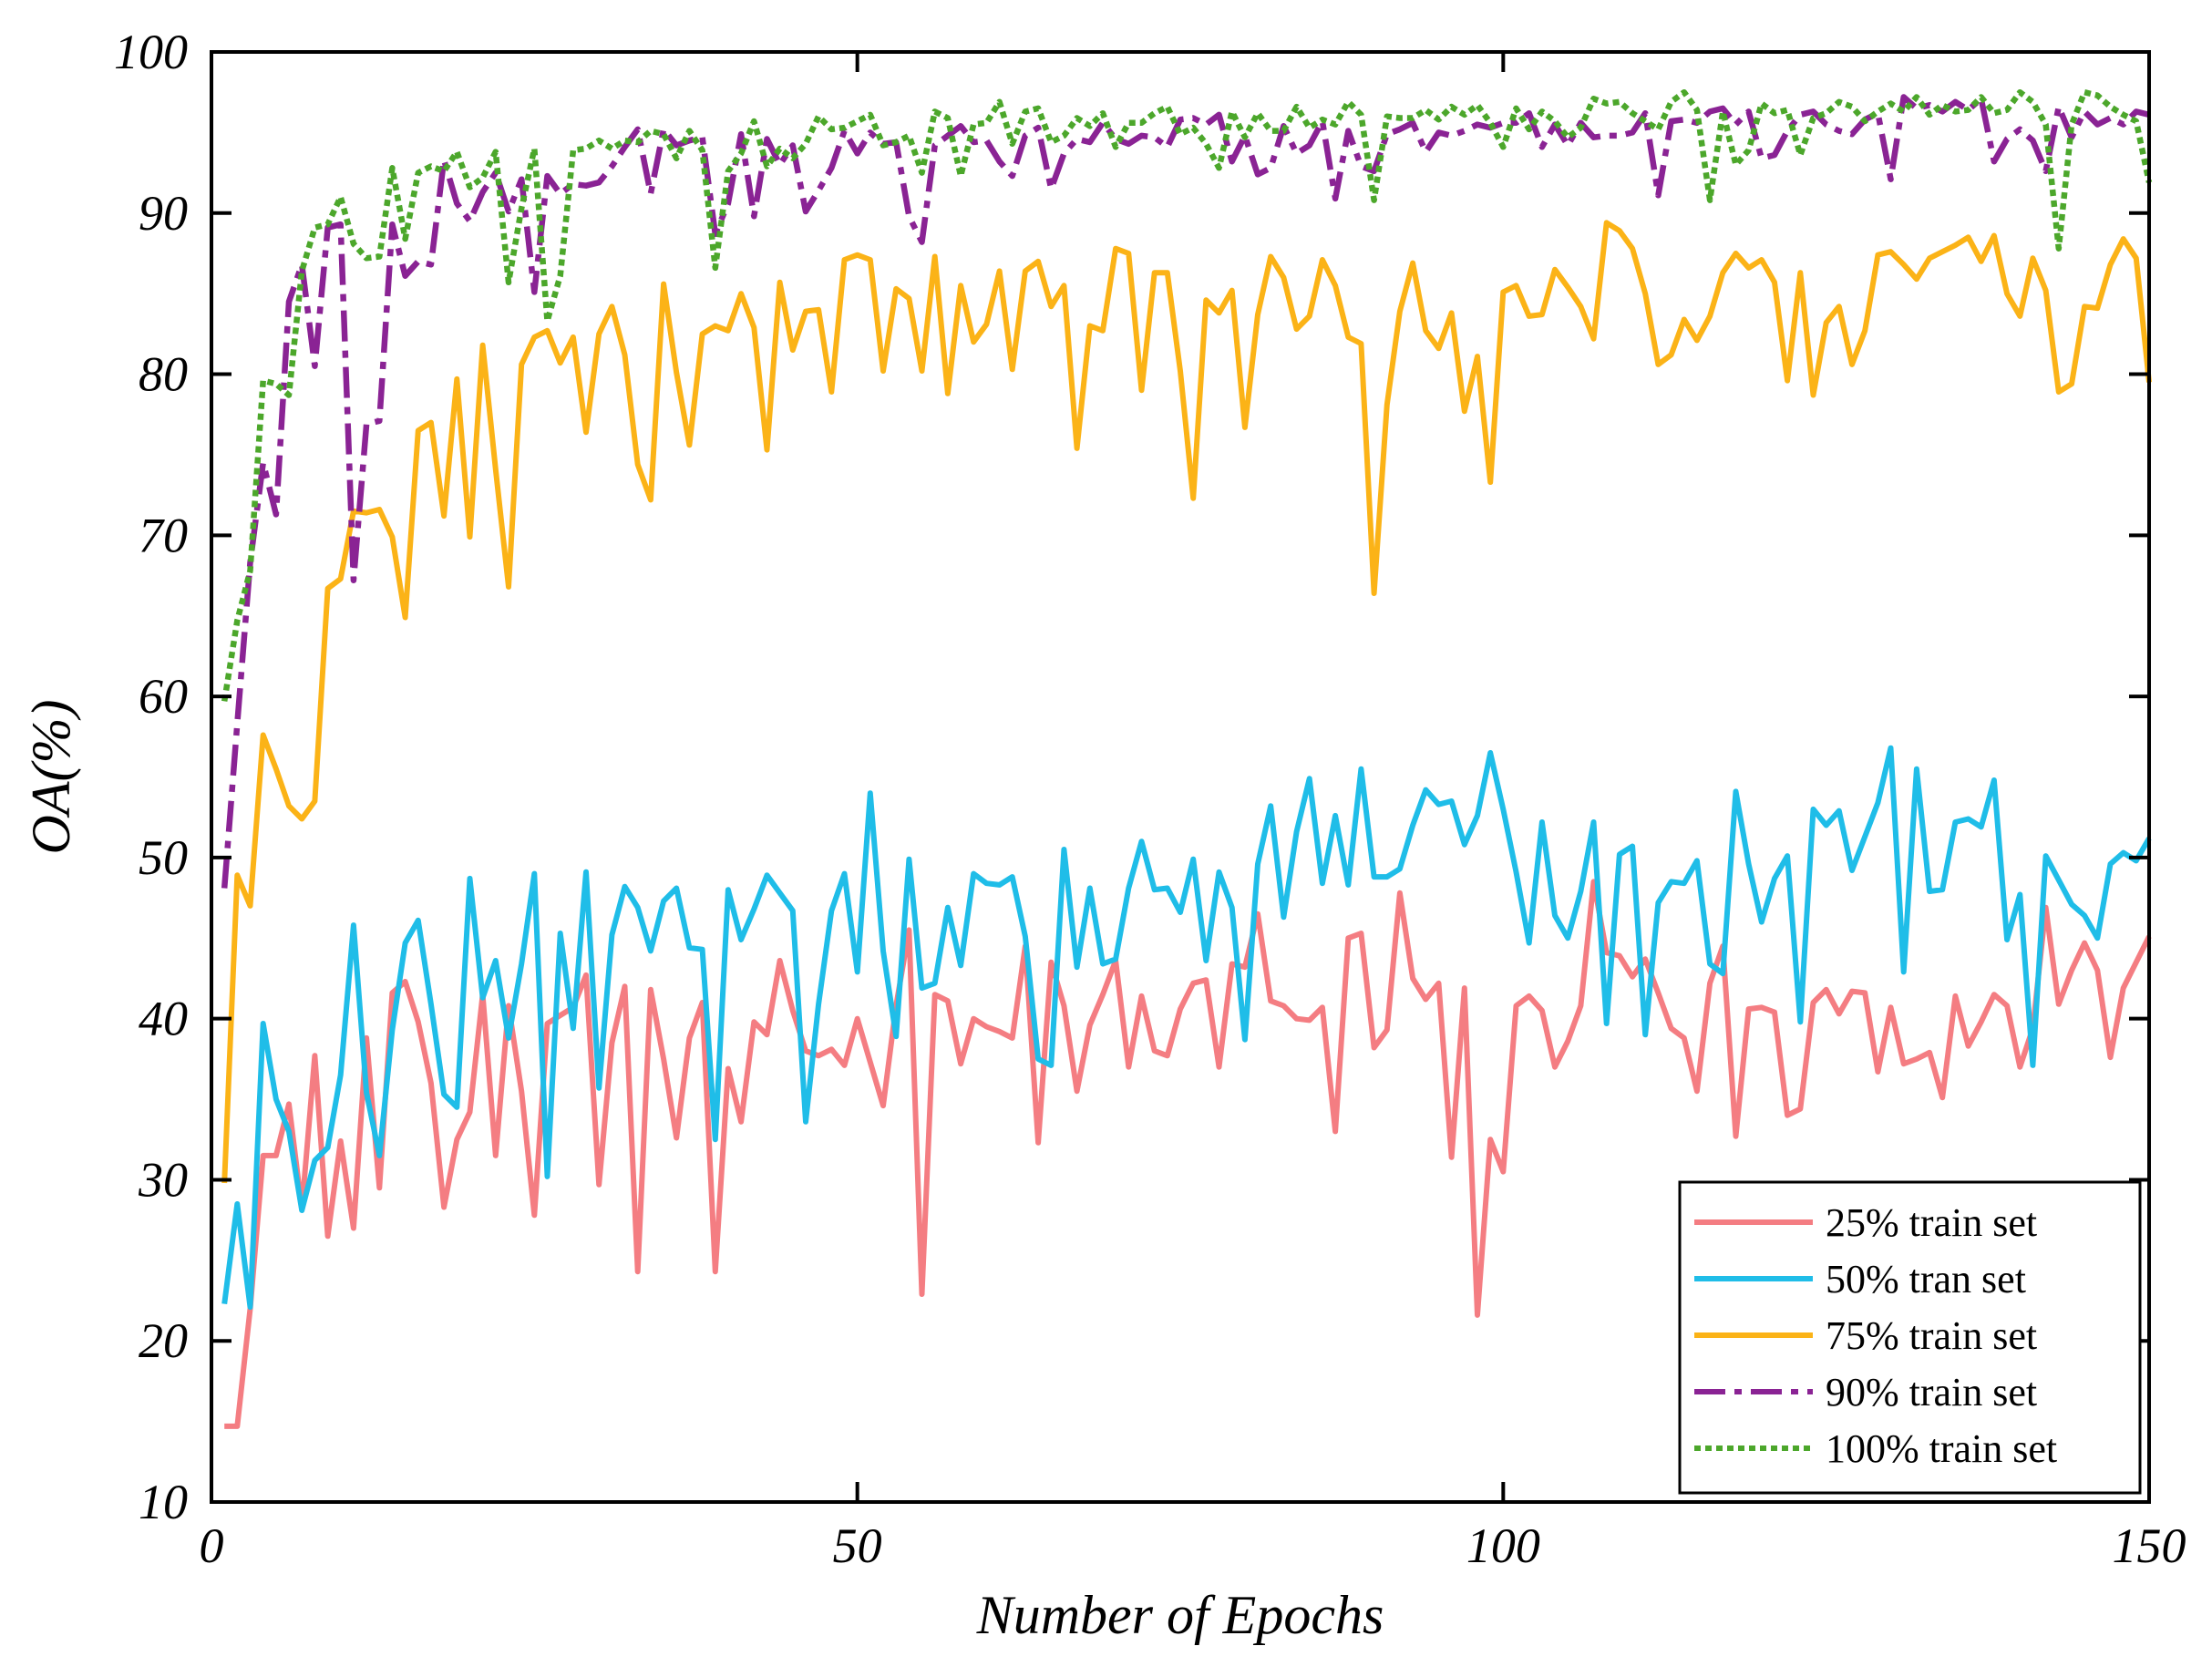 The width and height of the screenshot is (2212, 1677). What do you see at coordinates (163, 696) in the screenshot?
I see `y-tick-label: 60` at bounding box center [163, 696].